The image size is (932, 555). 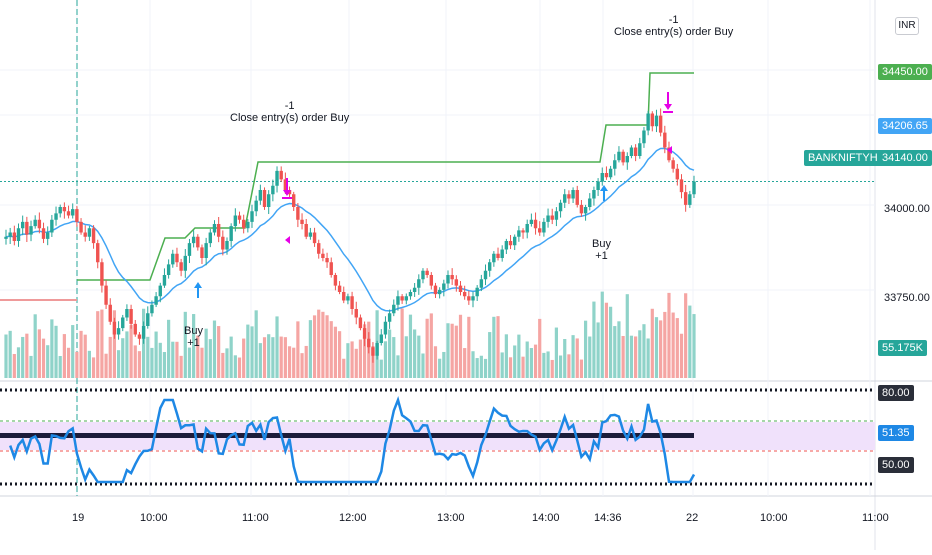 I want to click on time-axis-tick: 14:00, so click(x=546, y=518).